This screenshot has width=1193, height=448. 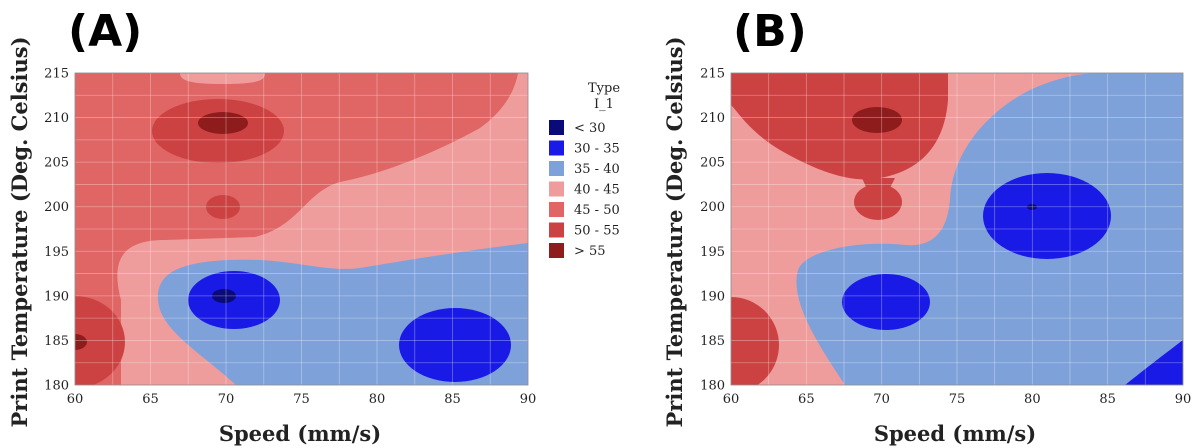 I want to click on panel-label-a: (A), so click(x=105, y=31).